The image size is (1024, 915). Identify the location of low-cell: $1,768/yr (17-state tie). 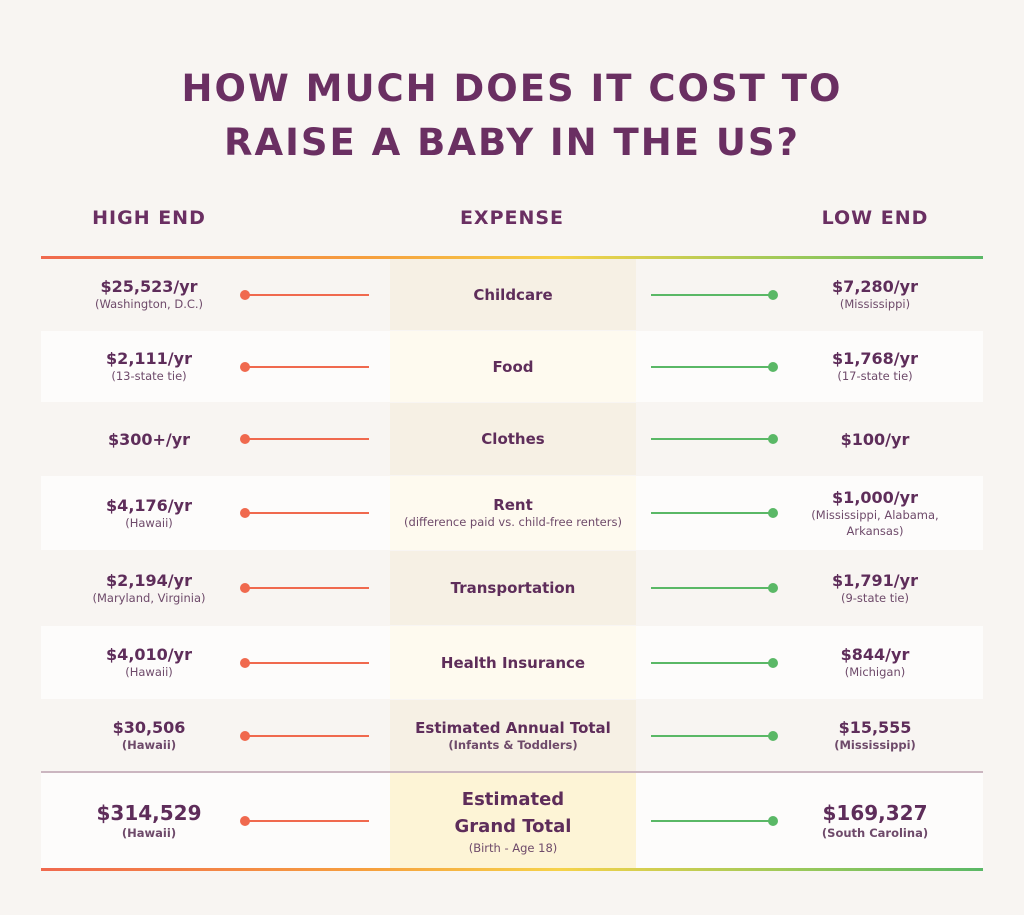
(875, 366).